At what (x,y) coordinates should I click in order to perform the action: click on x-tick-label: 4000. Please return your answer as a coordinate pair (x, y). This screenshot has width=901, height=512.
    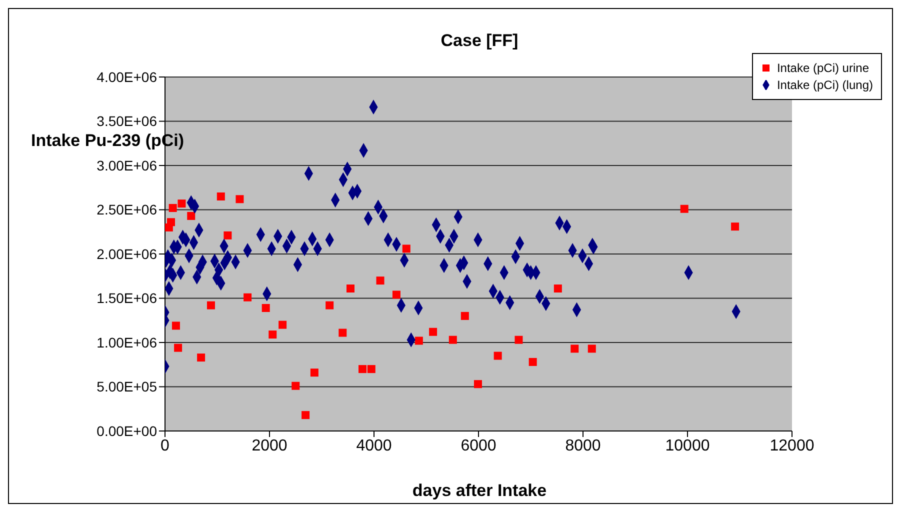
    Looking at the image, I should click on (374, 445).